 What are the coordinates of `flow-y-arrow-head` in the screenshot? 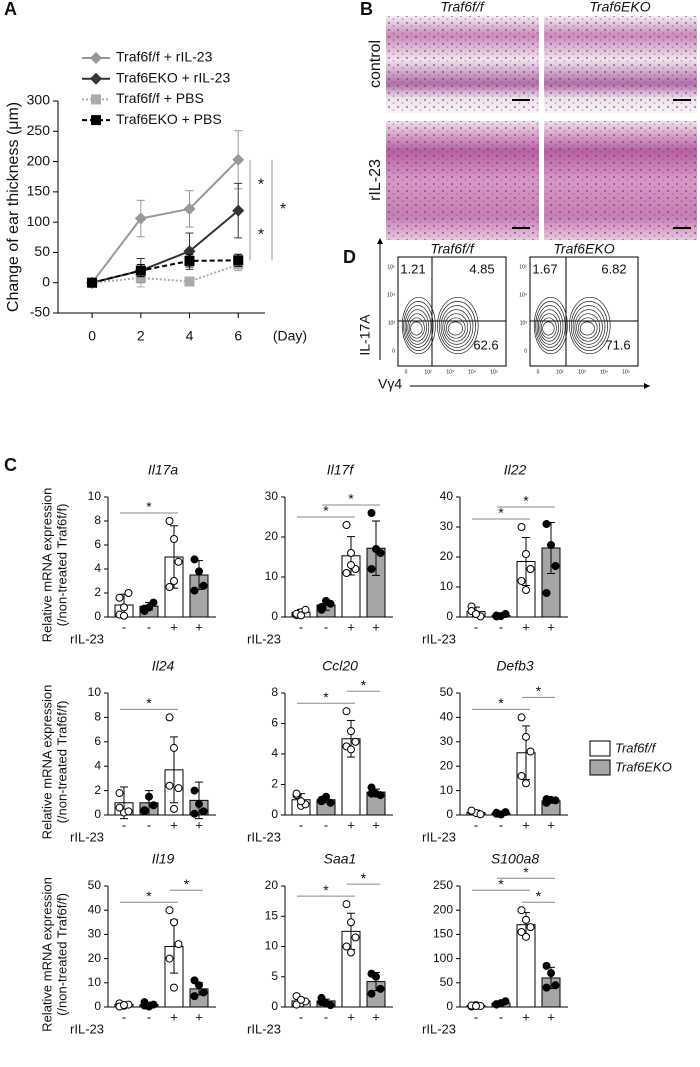 It's located at (380, 241).